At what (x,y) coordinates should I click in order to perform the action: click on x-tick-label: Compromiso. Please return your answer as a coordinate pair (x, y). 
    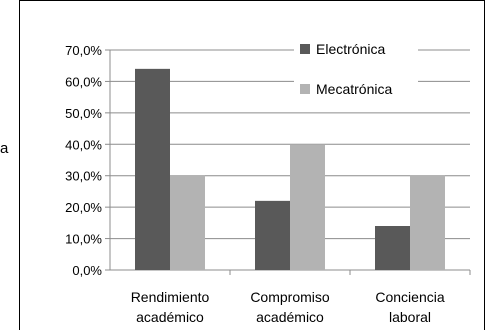
    Looking at the image, I should click on (290, 297).